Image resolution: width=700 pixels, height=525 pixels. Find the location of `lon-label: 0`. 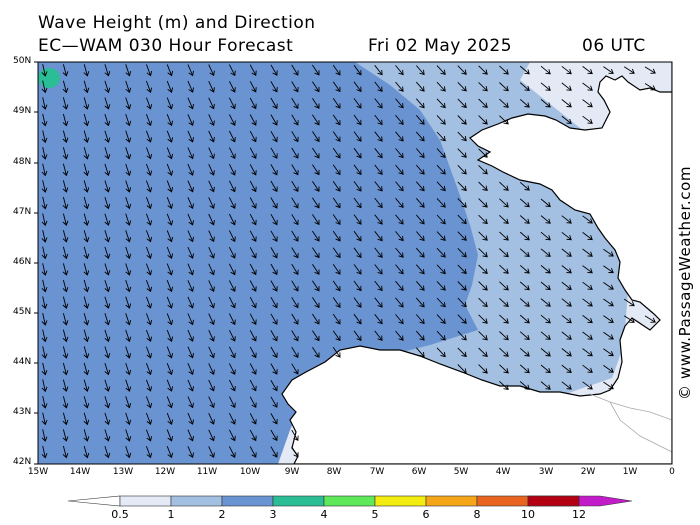

lon-label: 0 is located at coordinates (672, 472).